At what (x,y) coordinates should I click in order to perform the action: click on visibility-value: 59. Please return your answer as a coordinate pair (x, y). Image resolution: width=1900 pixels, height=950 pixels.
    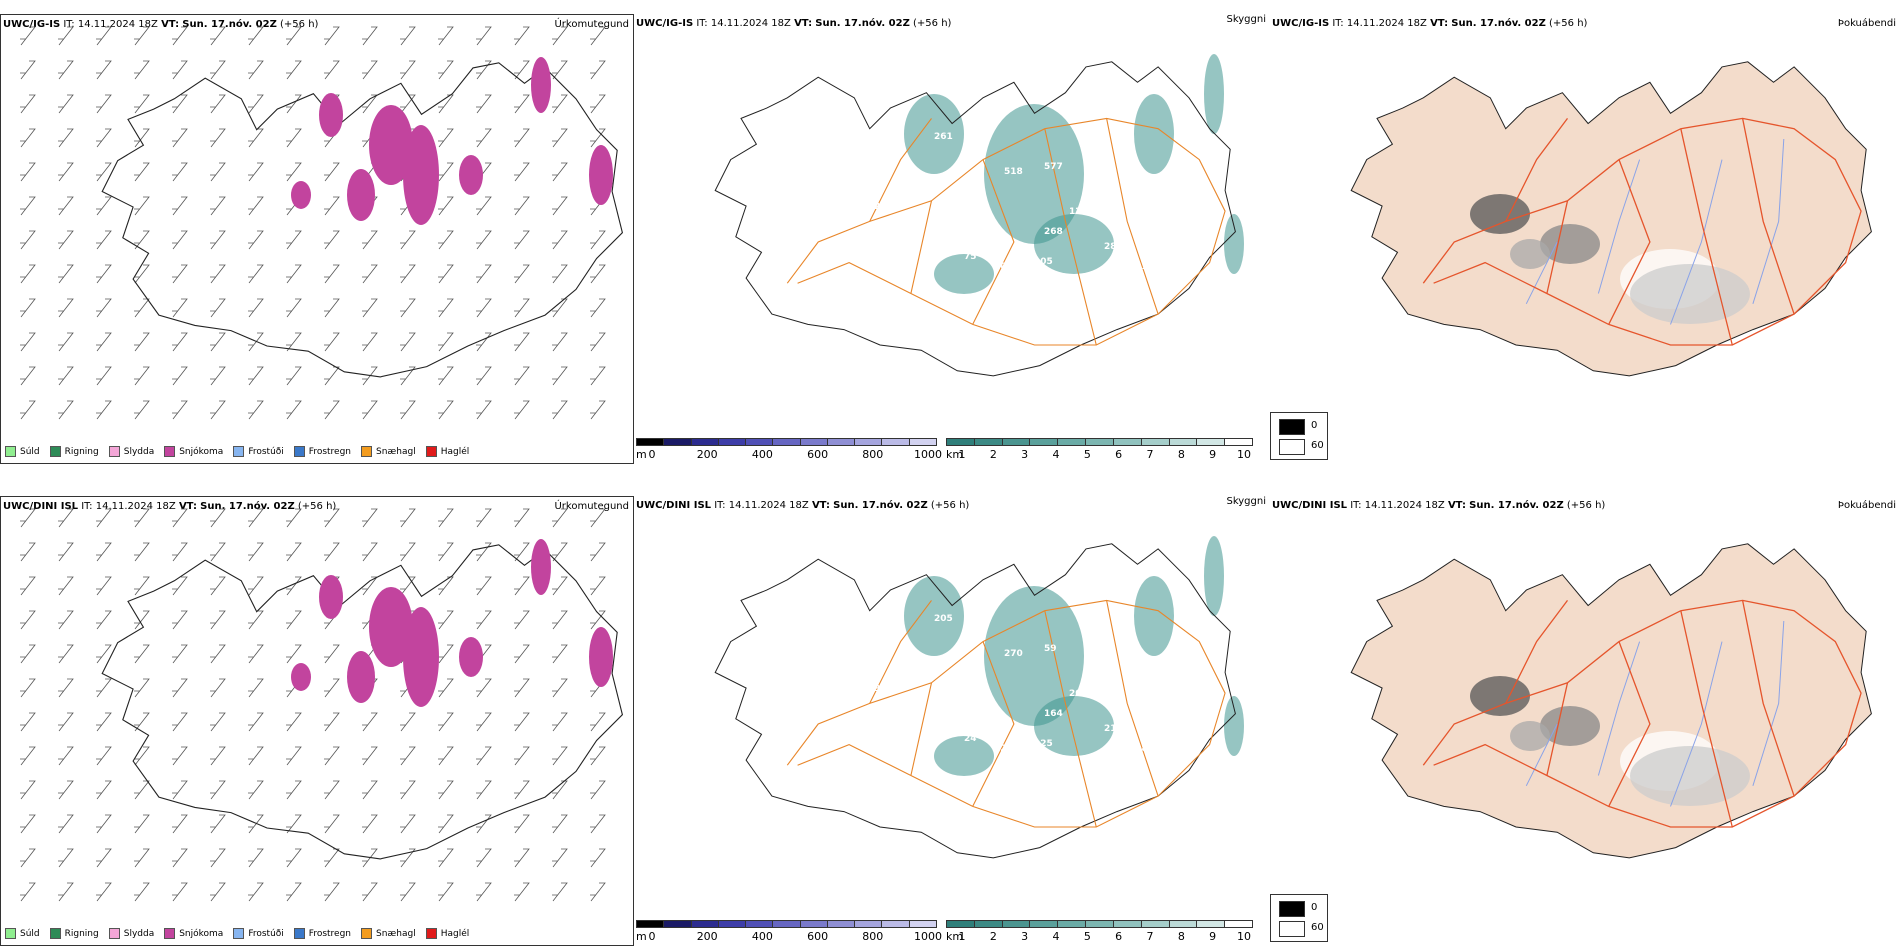
    Looking at the image, I should click on (1050, 649).